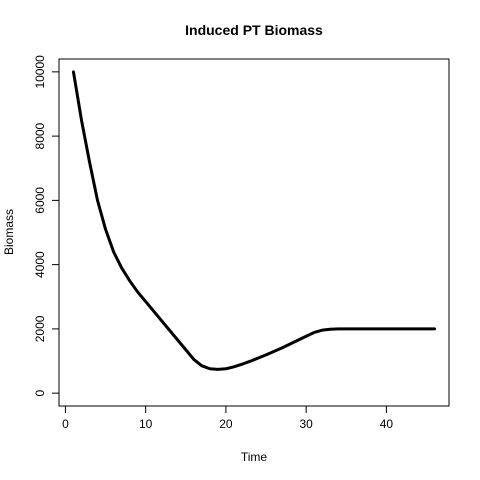 Image resolution: width=480 pixels, height=480 pixels. I want to click on x-tick-label: 20, so click(226, 424).